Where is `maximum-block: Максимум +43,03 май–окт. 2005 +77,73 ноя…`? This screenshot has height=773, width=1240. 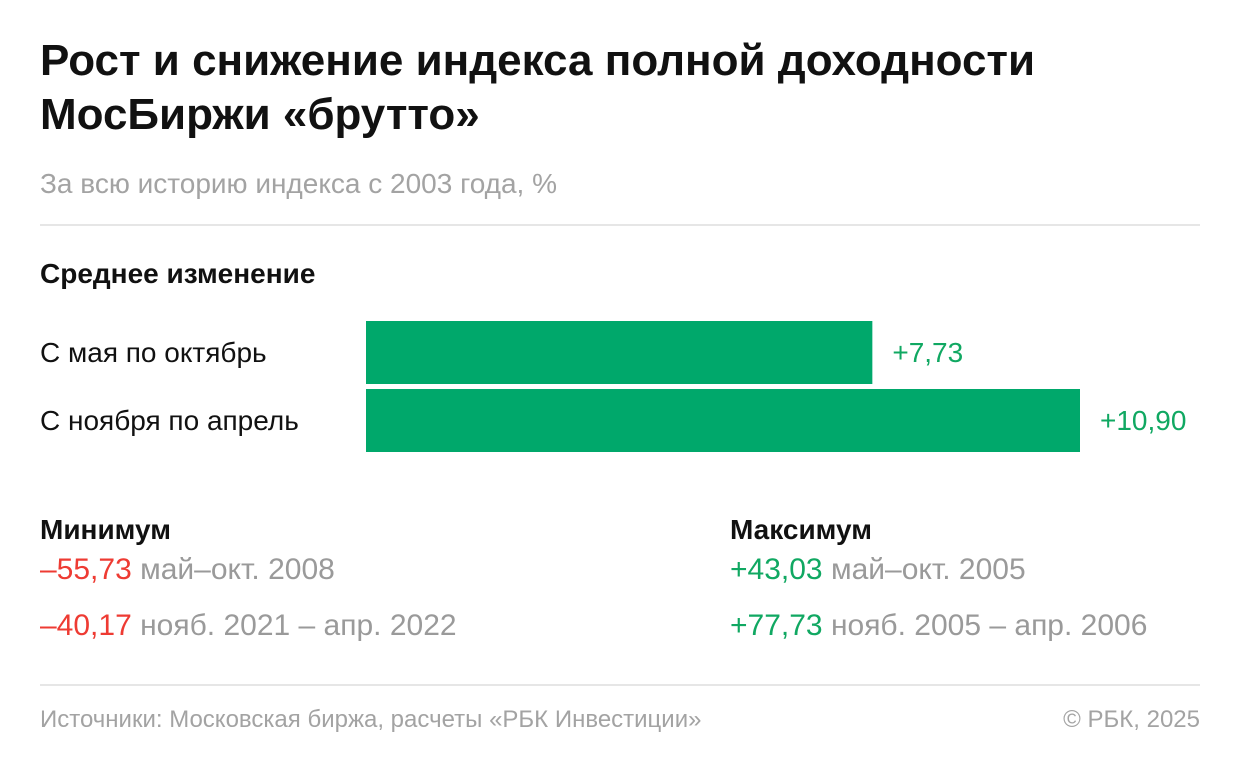 maximum-block: Максимум +43,03 май–окт. 2005 +77,73 ноя… is located at coordinates (938, 586).